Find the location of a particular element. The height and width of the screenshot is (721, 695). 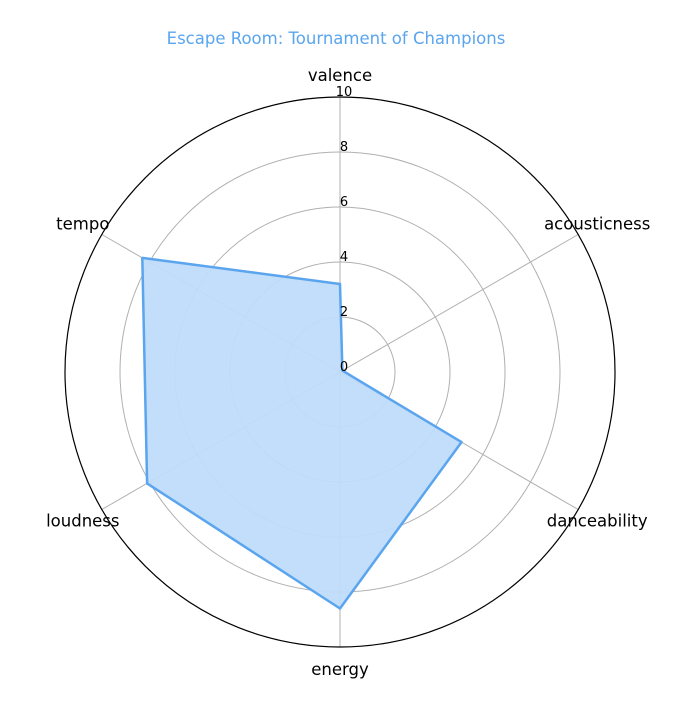

category-label: energy is located at coordinates (340, 669).